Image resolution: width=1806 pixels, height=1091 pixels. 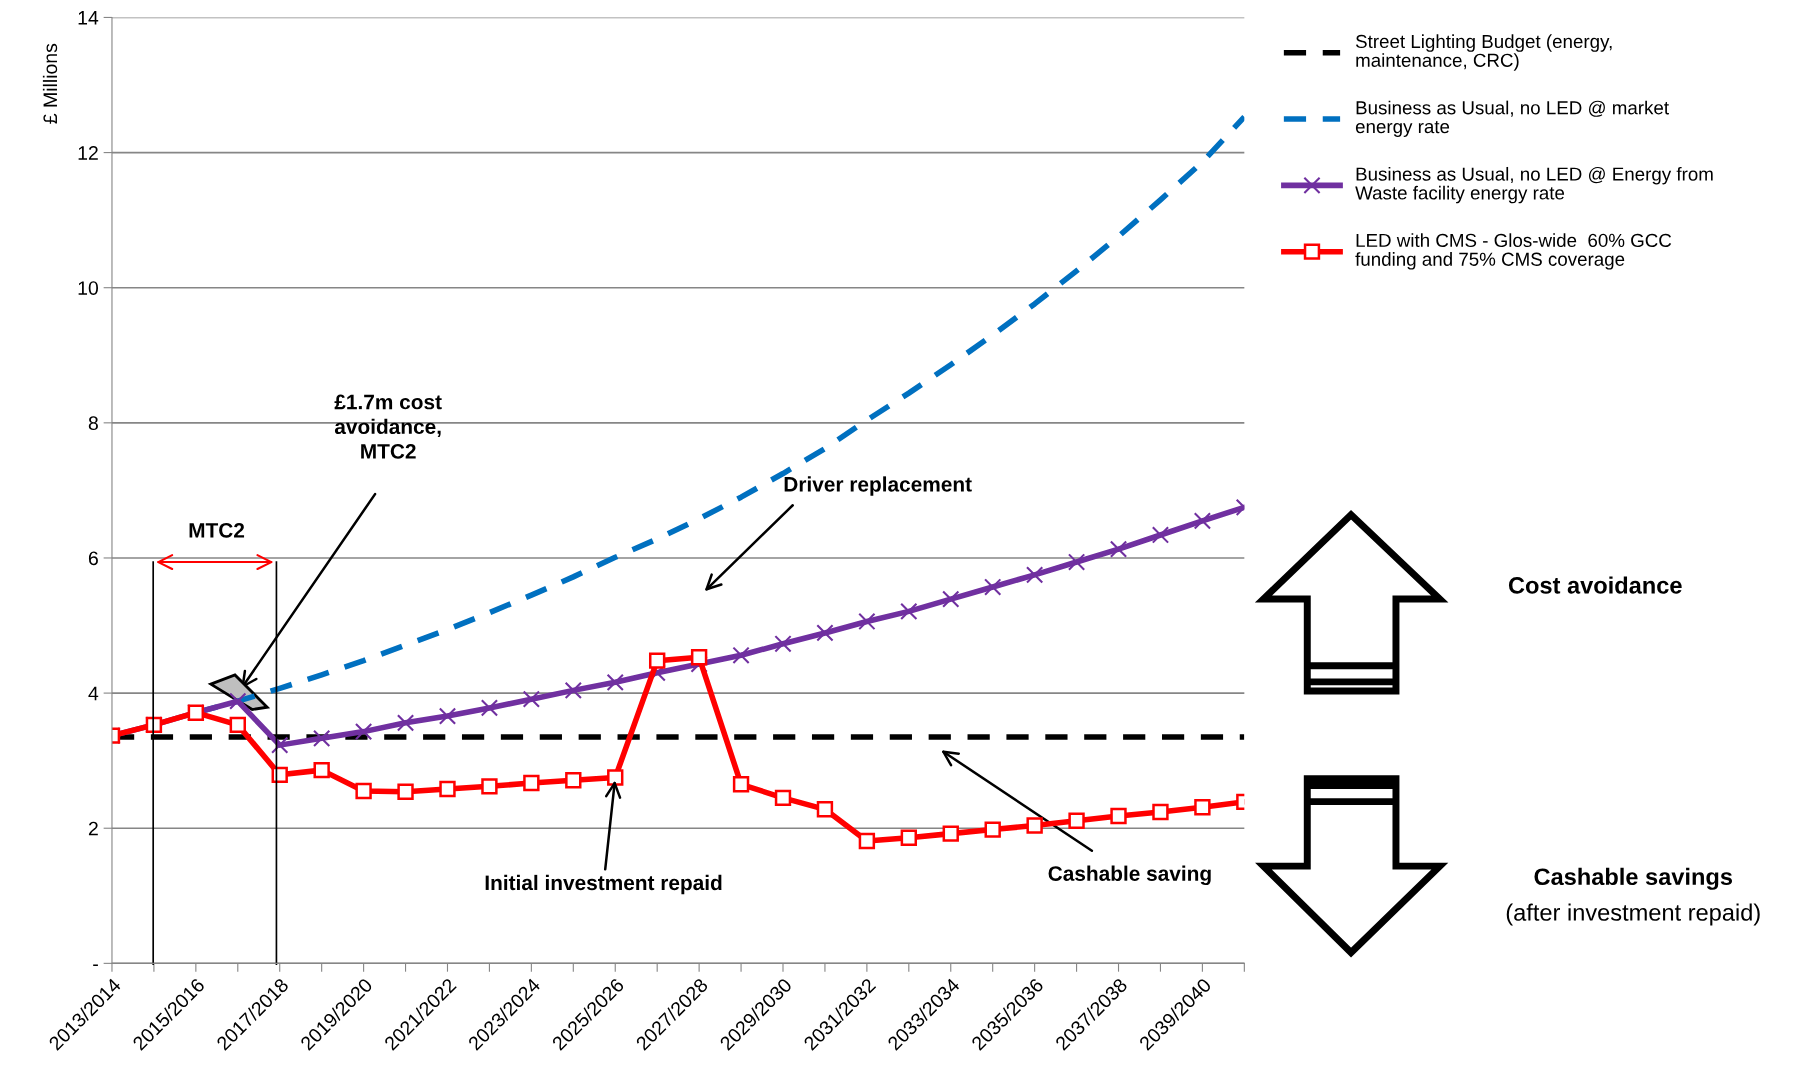 I want to click on annotation: Driver replacement, so click(x=878, y=486).